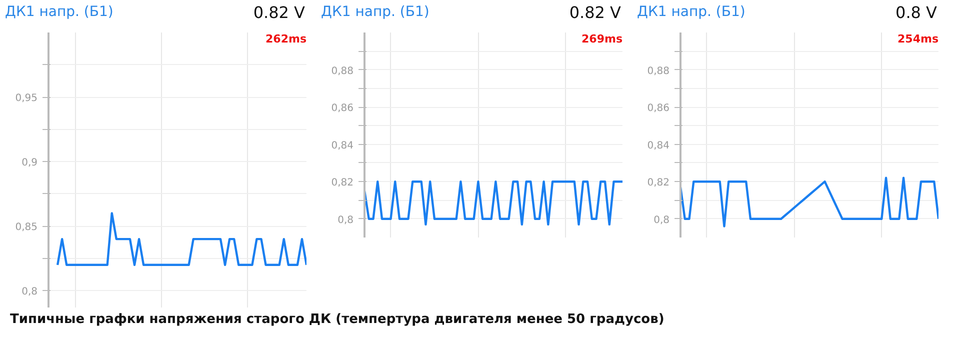 This screenshot has height=351, width=960. I want to click on annotation: 269ms, so click(602, 39).